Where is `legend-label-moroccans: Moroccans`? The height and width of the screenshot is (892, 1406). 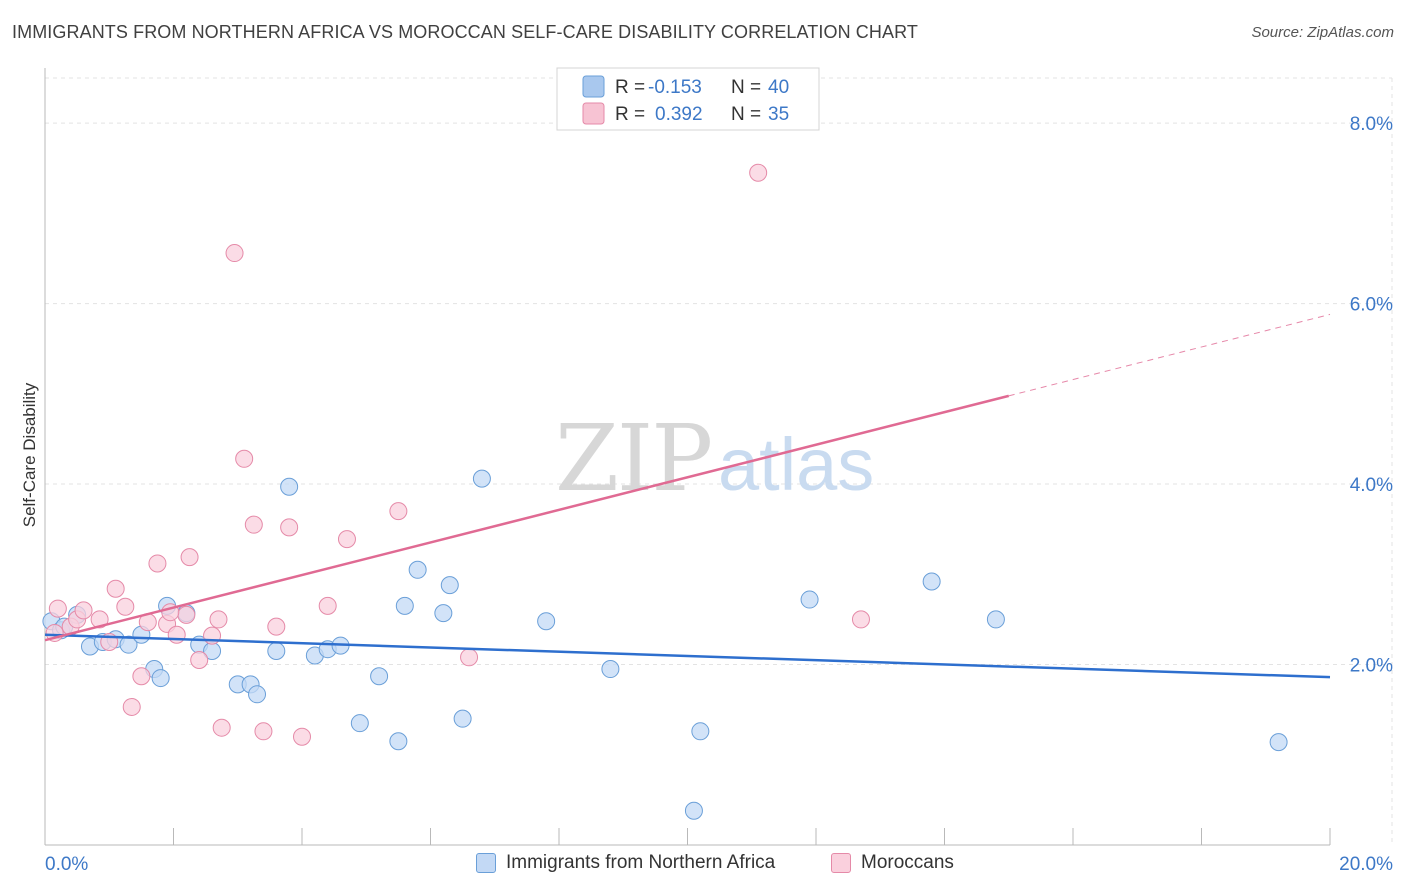 legend-label-moroccans: Moroccans is located at coordinates (907, 862).